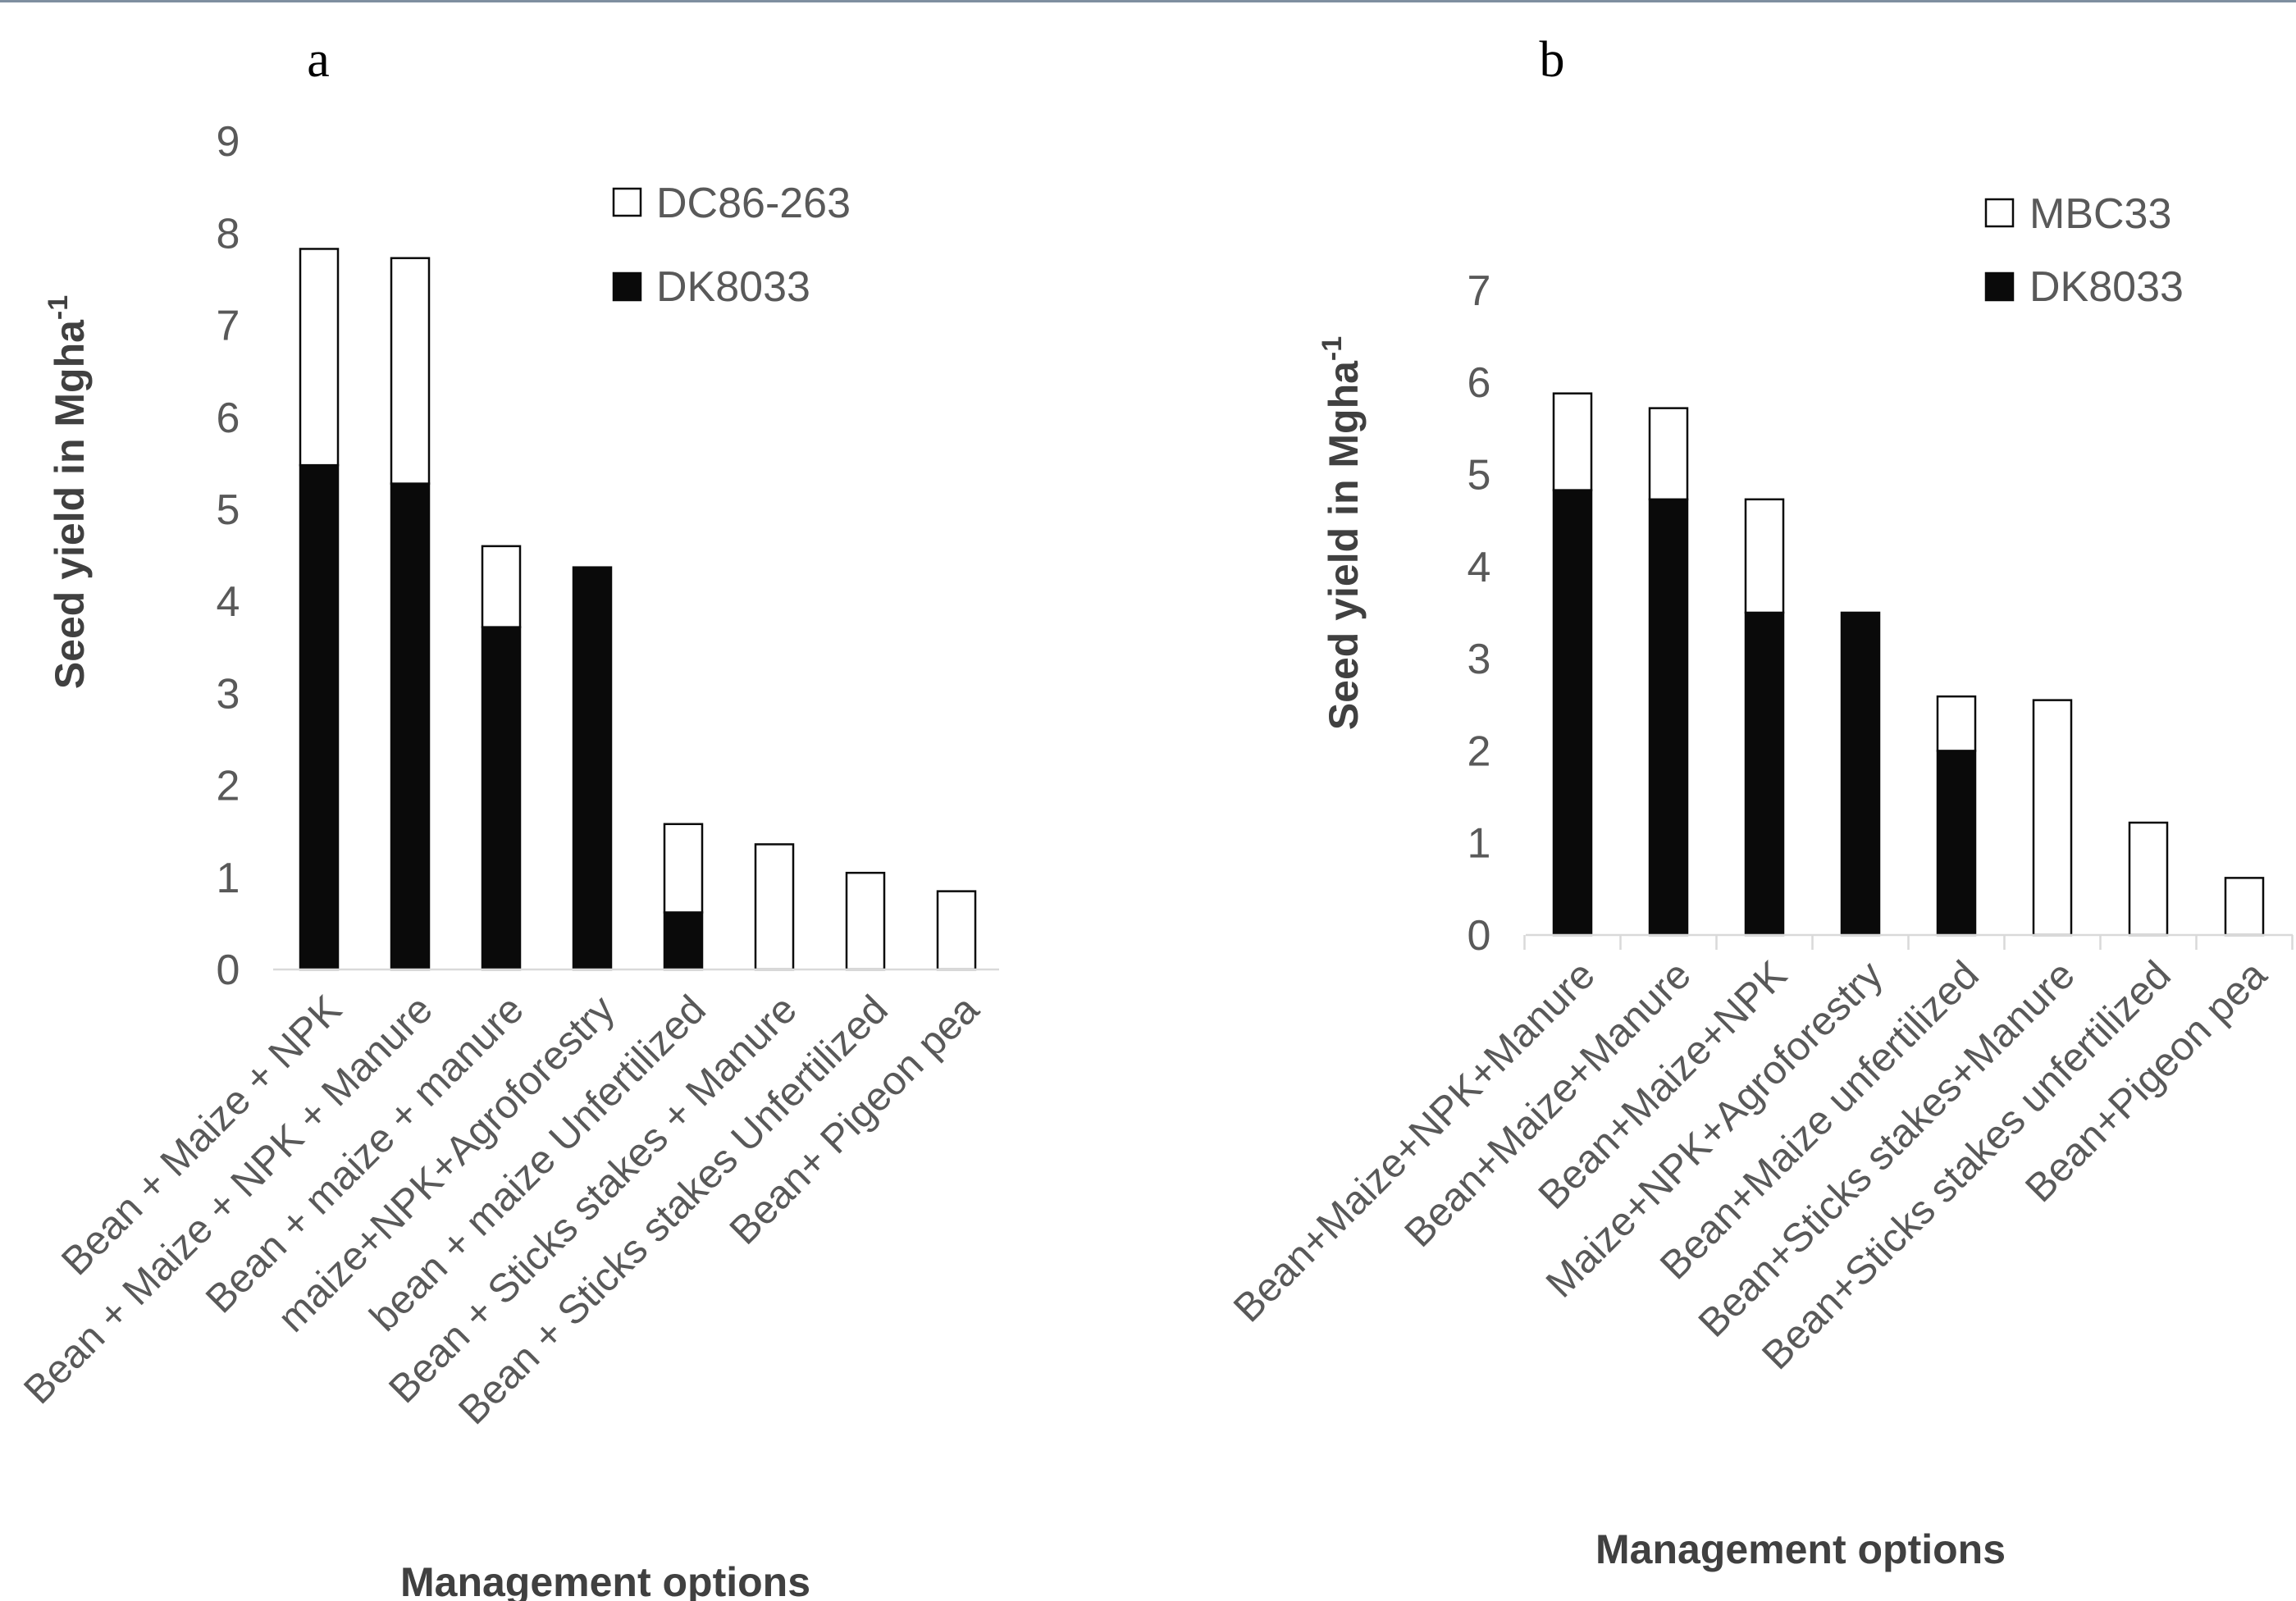 The height and width of the screenshot is (1601, 2296). What do you see at coordinates (2100, 214) in the screenshot?
I see `legend-label-mbc33: MBC33` at bounding box center [2100, 214].